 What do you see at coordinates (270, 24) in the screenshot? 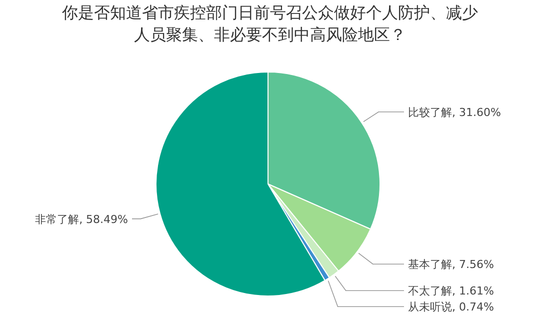
I see `chart-title: 你是否知道省市疾控部门日前号召公众做好个人防护、减少人员聚集、非必要不到中高风险地区？` at bounding box center [270, 24].